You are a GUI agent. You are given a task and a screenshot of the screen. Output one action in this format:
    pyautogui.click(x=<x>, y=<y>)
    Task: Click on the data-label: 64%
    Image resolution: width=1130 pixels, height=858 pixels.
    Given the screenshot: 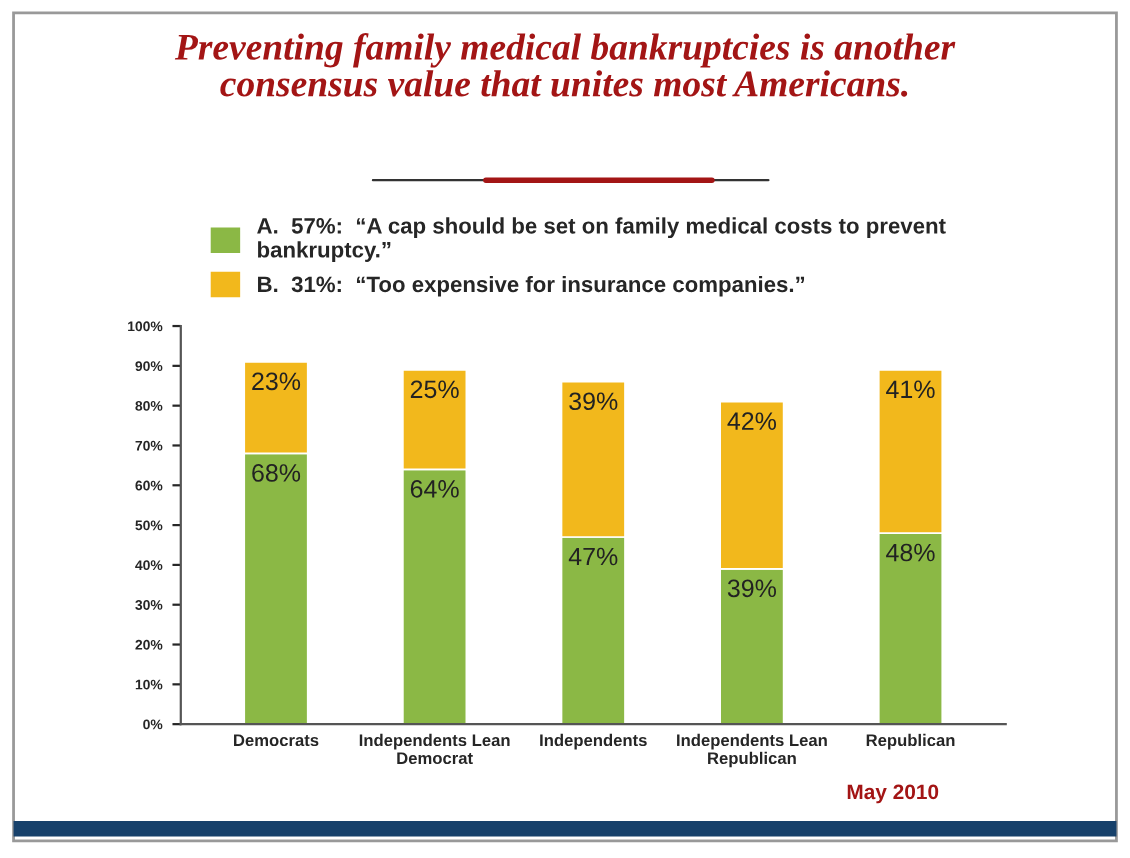 What is the action you would take?
    pyautogui.click(x=434, y=488)
    